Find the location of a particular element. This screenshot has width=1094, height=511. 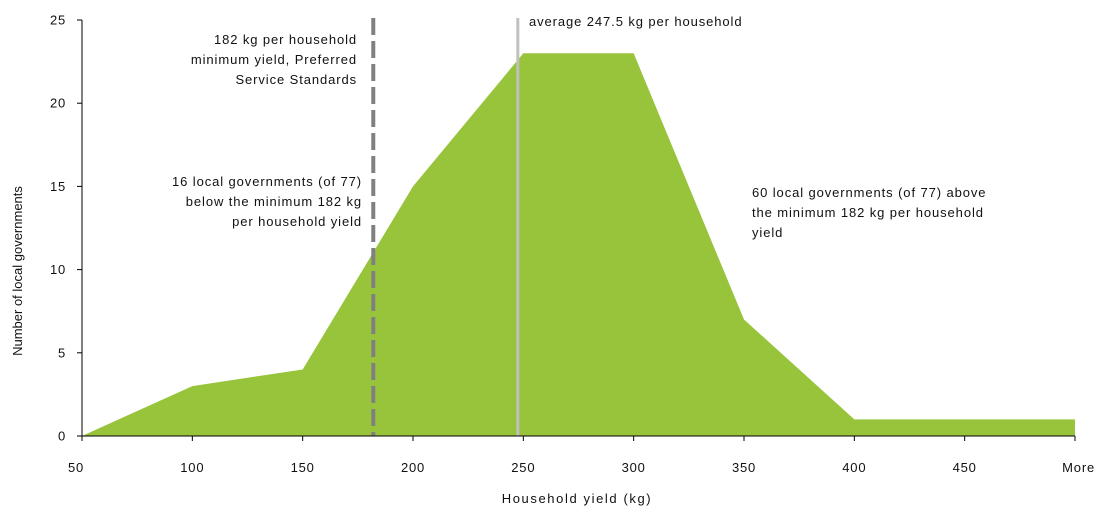

annotation-2-line-1: below the minimum 182 kg is located at coordinates (274, 201).